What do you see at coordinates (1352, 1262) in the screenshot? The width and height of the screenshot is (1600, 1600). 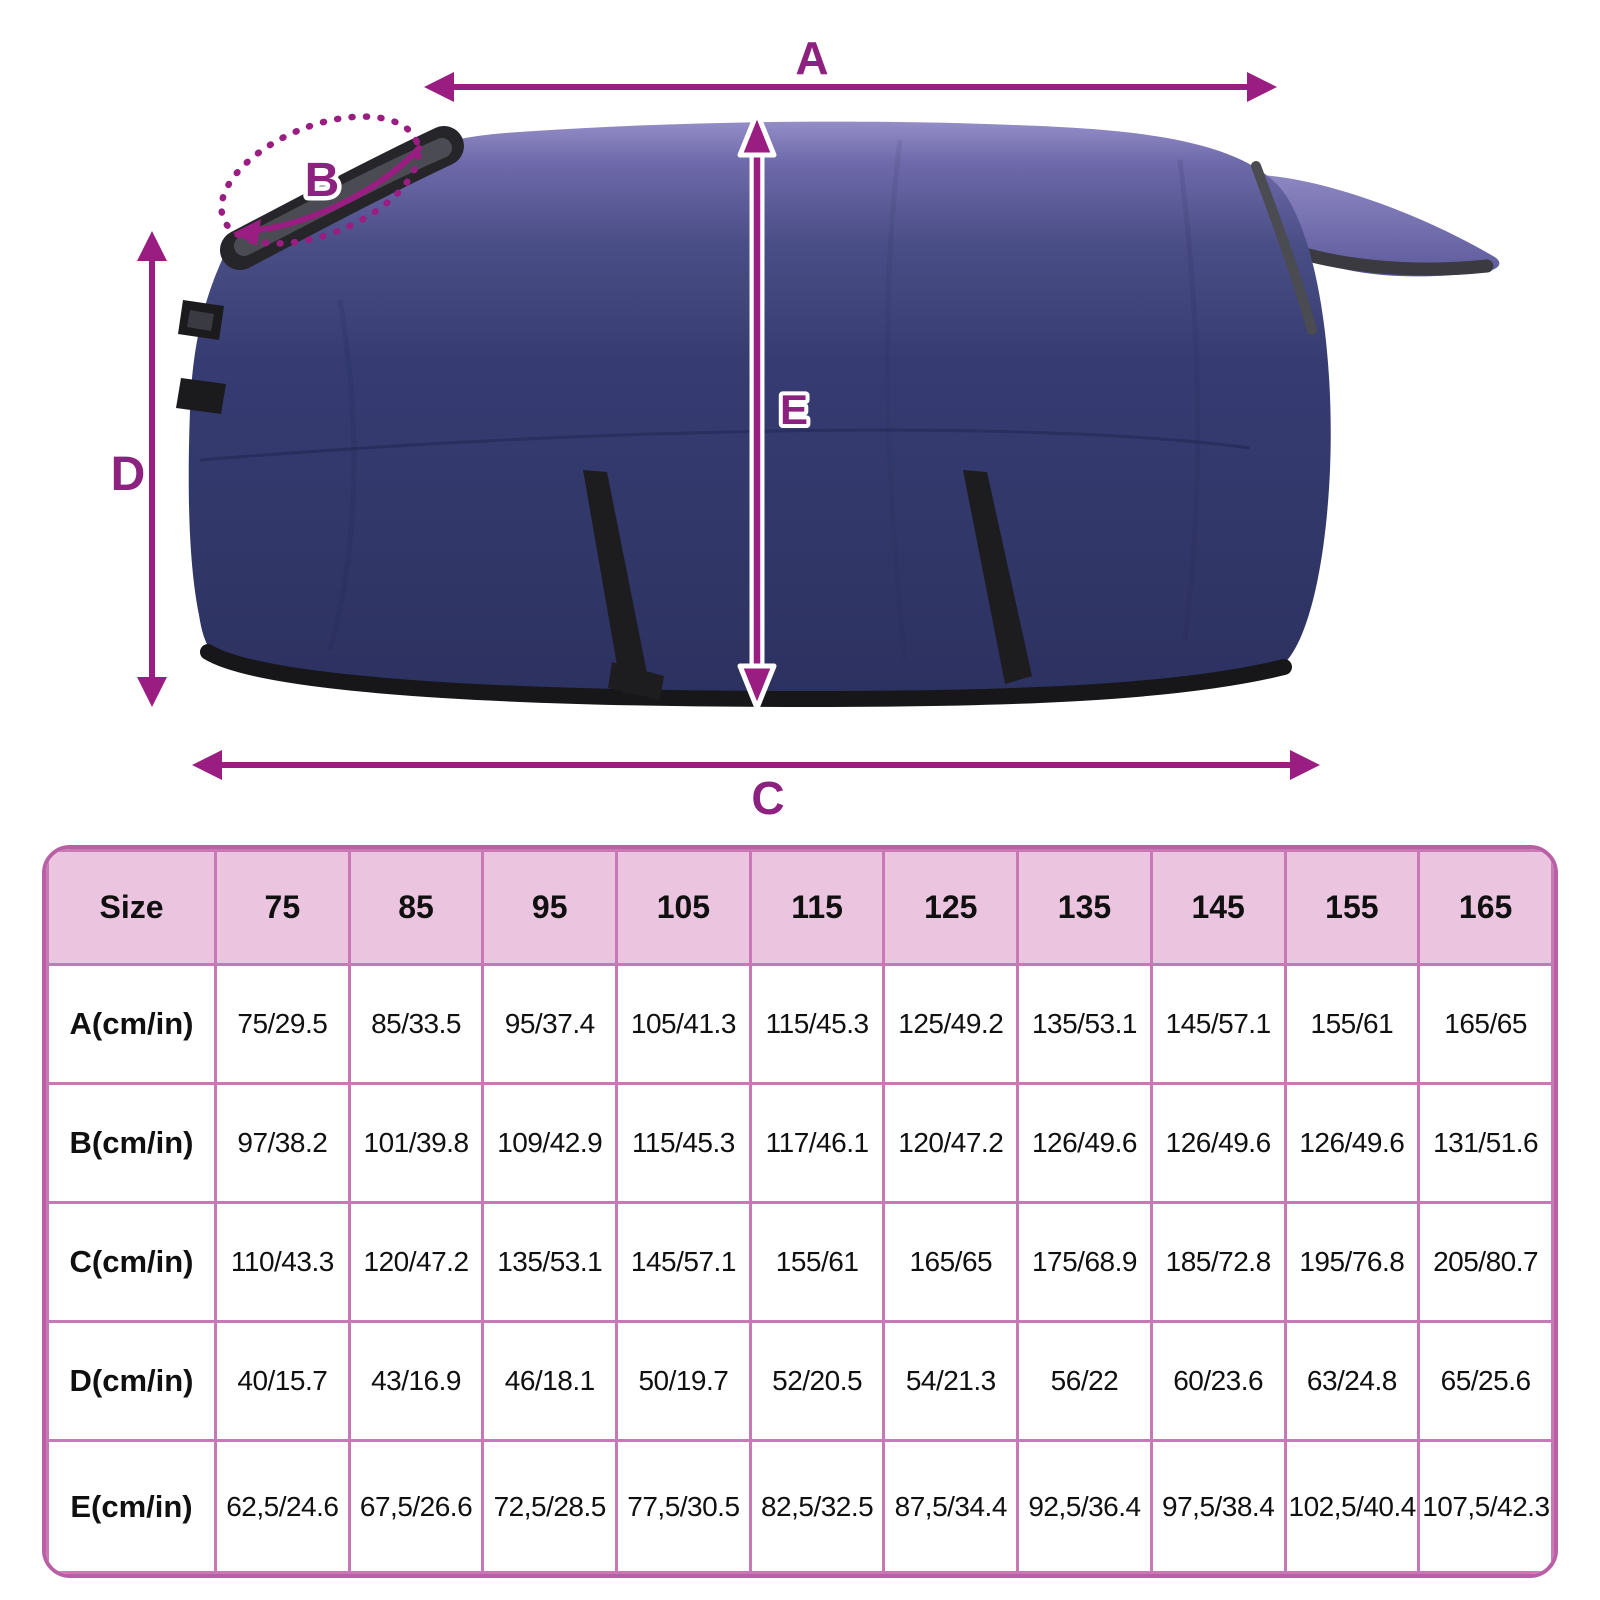 I see `table-cell: 195/76.8` at bounding box center [1352, 1262].